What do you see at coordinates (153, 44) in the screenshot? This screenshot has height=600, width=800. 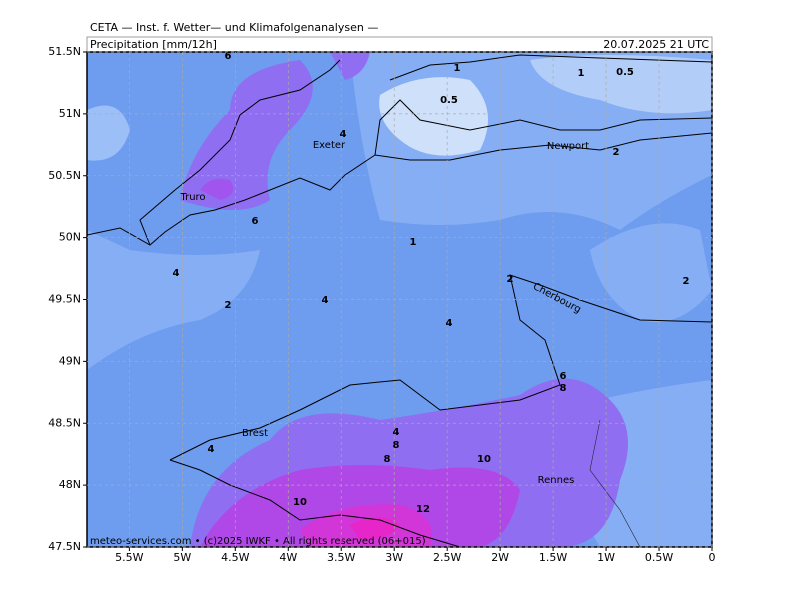 I see `variable-title: Precipitation [mm/12h]` at bounding box center [153, 44].